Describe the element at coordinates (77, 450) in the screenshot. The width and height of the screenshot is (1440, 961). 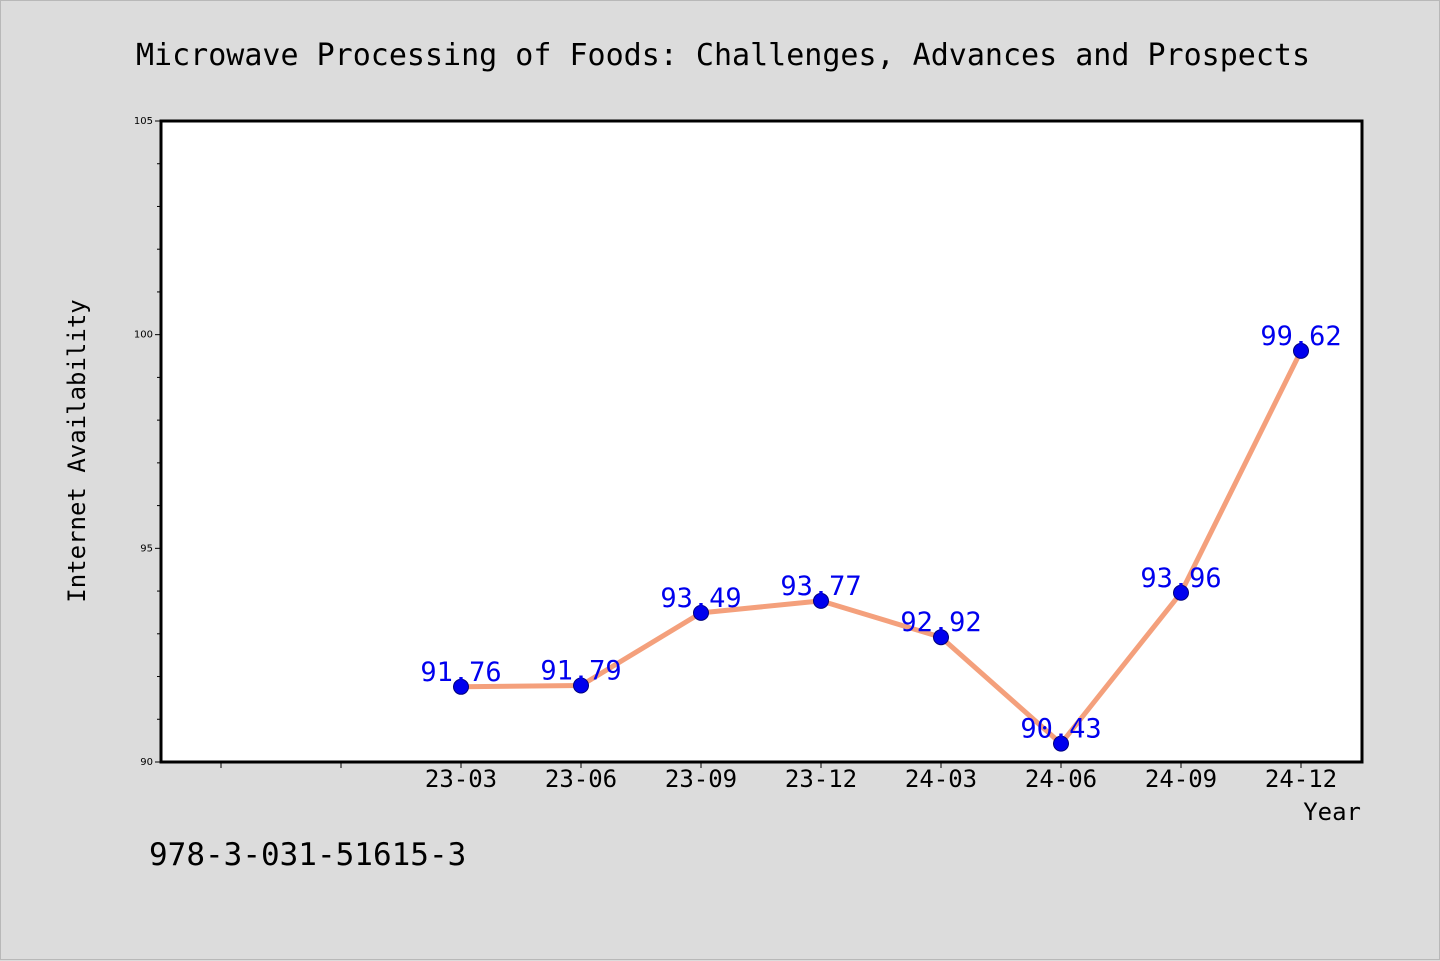
I see `y-axis-label: Internet Availability` at that location.